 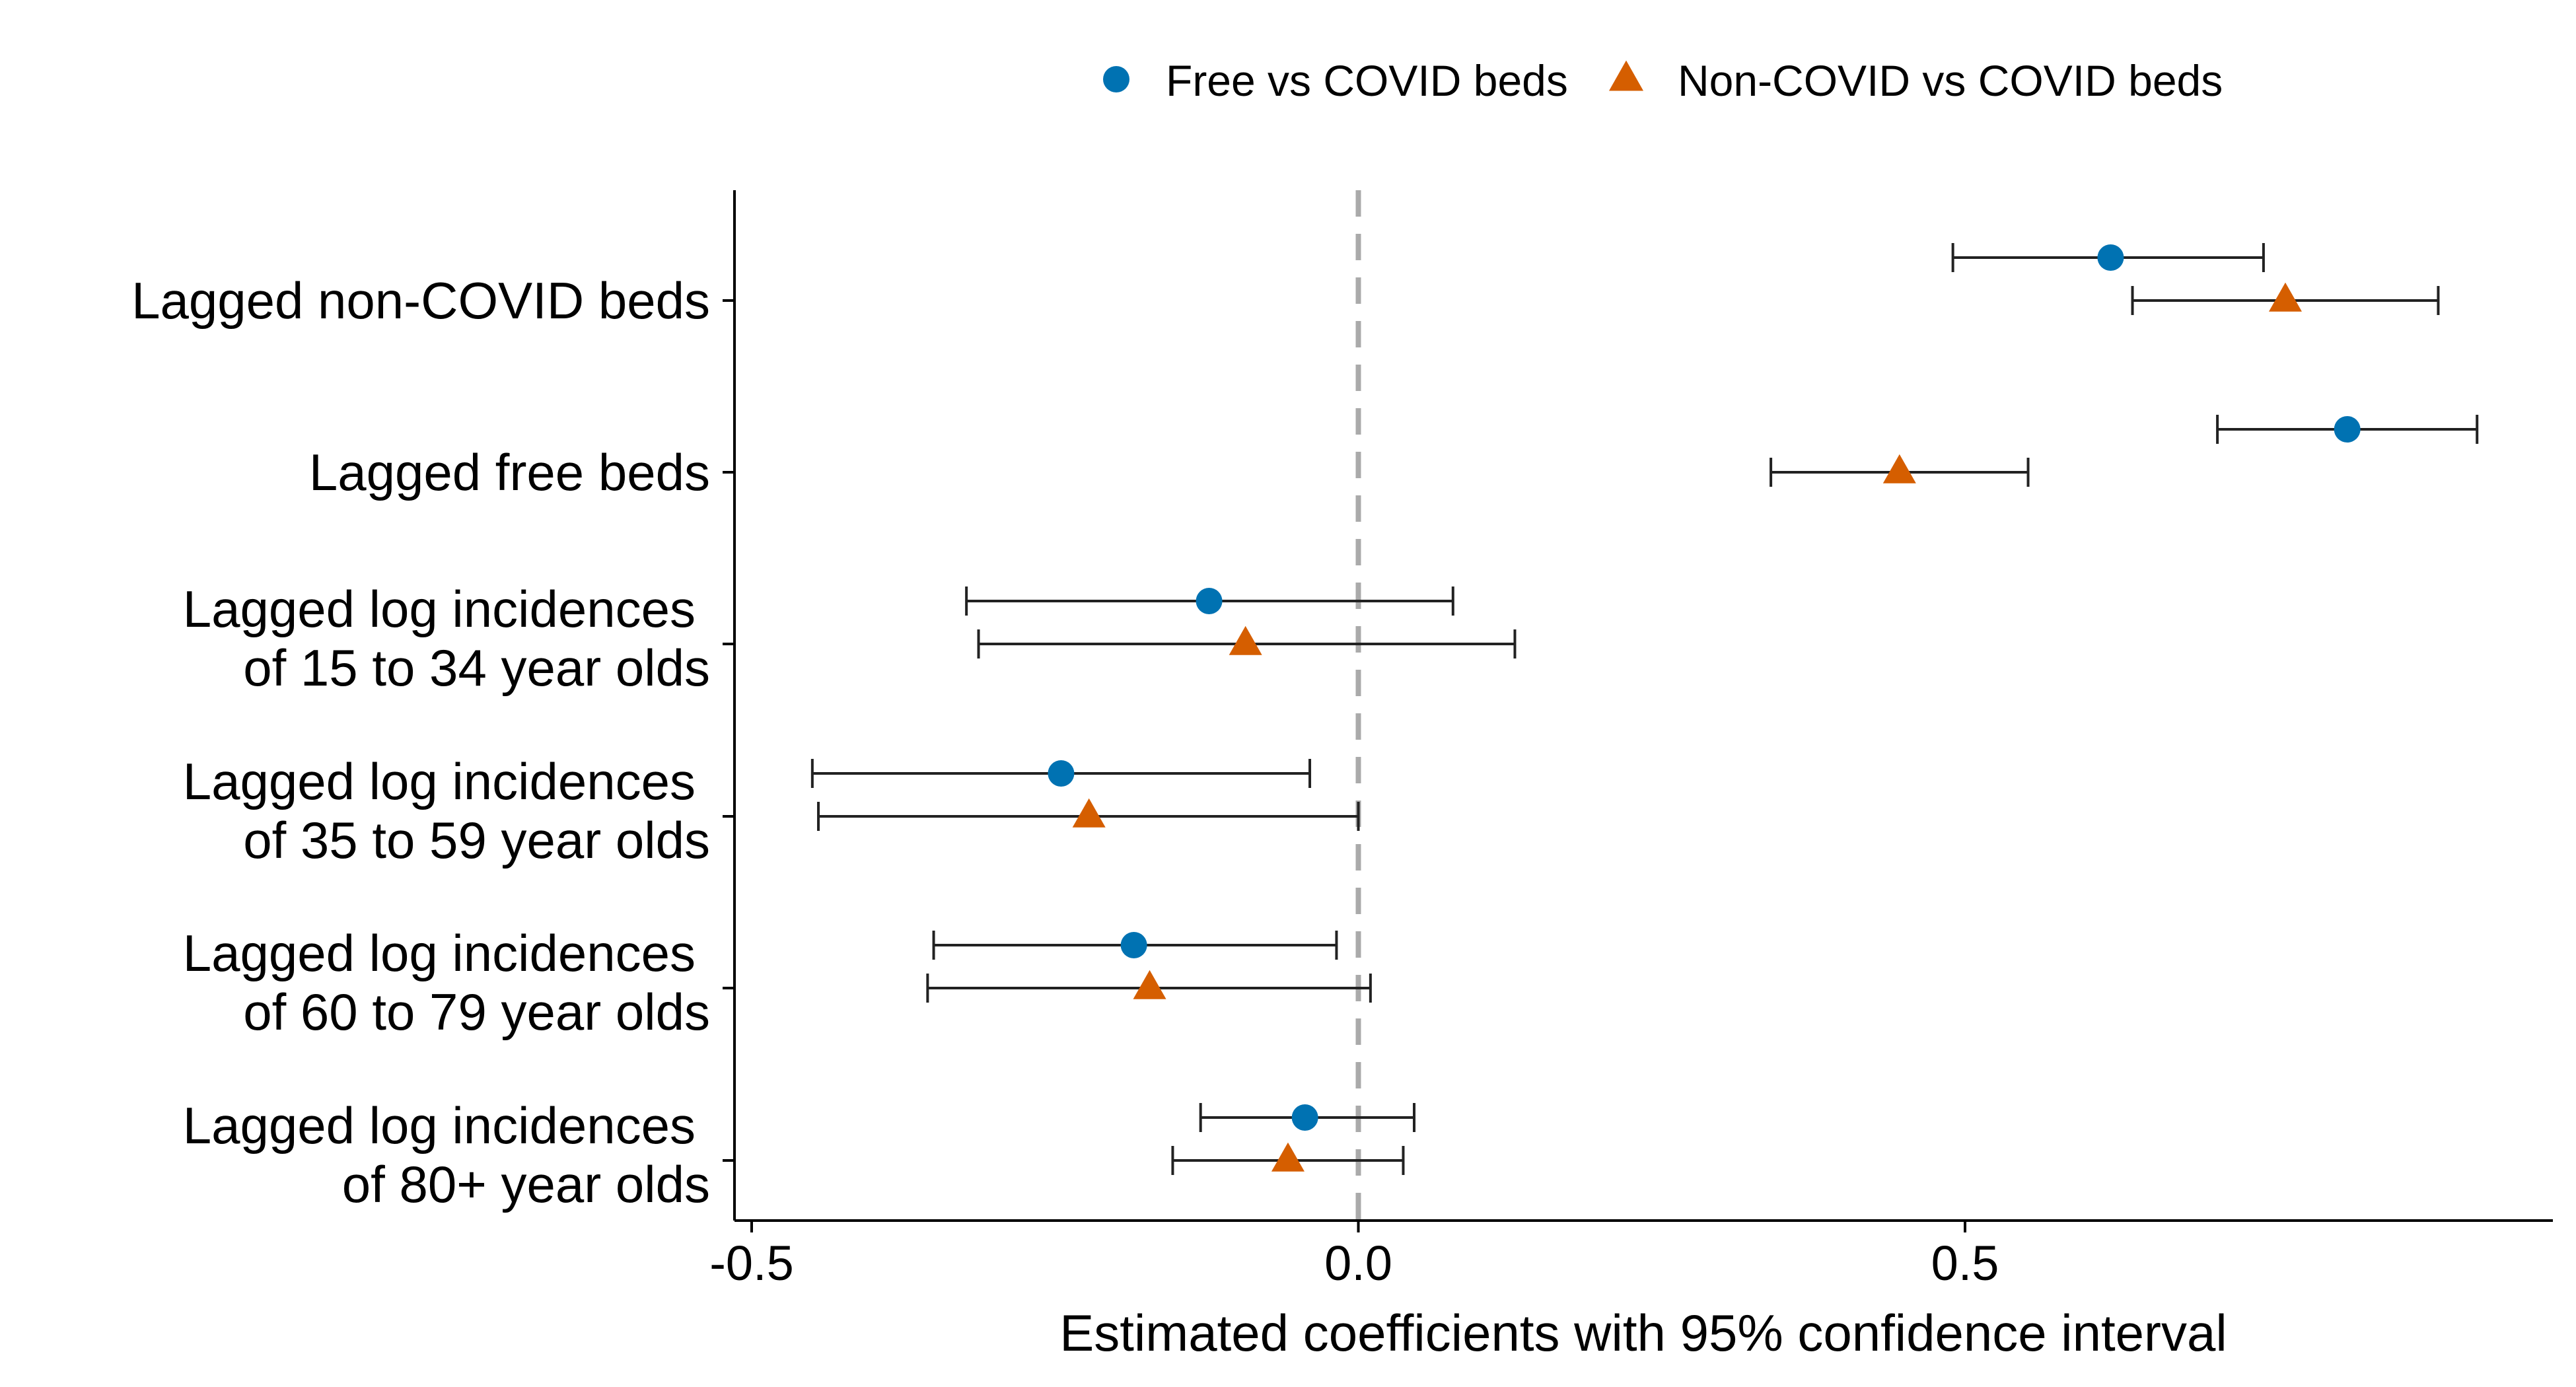 What do you see at coordinates (477, 1012) in the screenshot?
I see `y-category-label-line2: of 60 to 79 year olds` at bounding box center [477, 1012].